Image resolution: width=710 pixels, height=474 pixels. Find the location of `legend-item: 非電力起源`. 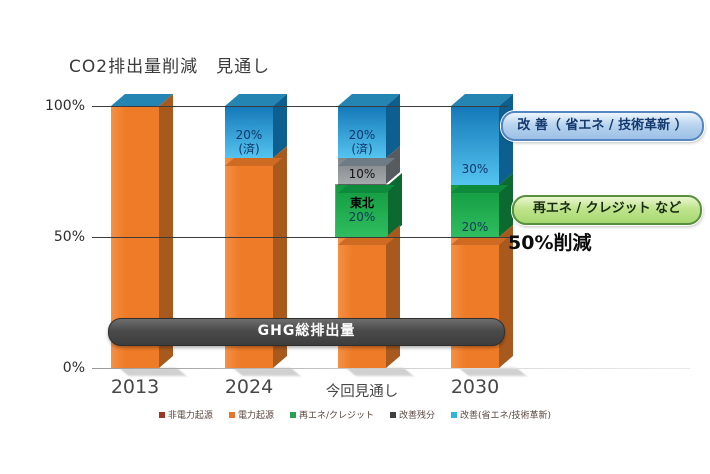

legend-item: 非電力起源 is located at coordinates (185, 414).